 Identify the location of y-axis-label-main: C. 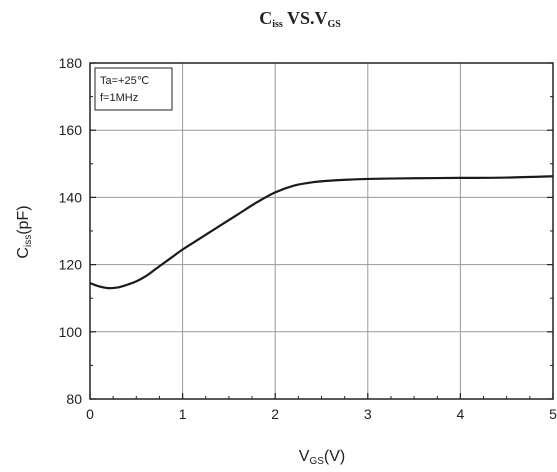
(23, 253).